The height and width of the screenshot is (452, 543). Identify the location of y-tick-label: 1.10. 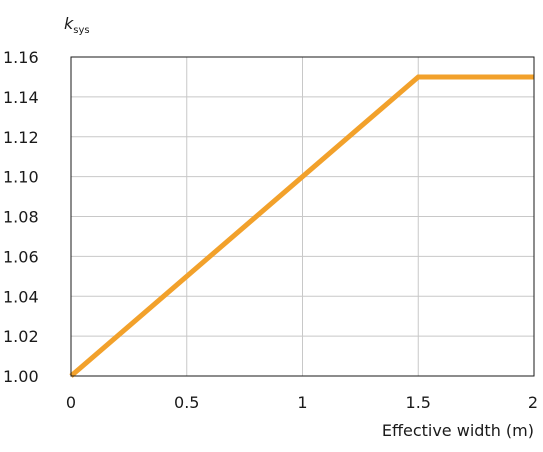
(21, 177).